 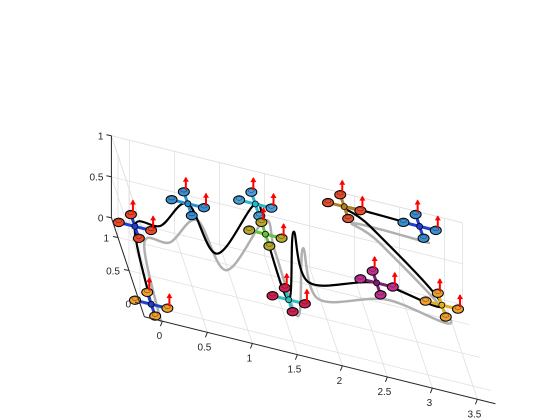 What do you see at coordinates (250, 359) in the screenshot?
I see `x-tick-label: 1` at bounding box center [250, 359].